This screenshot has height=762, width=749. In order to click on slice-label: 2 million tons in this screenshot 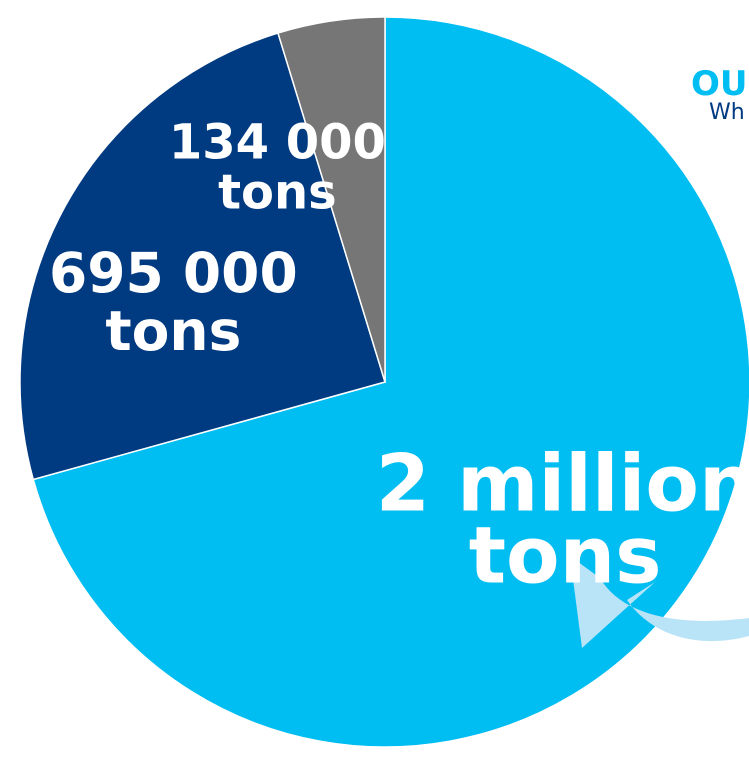, I will do `click(562, 520)`.